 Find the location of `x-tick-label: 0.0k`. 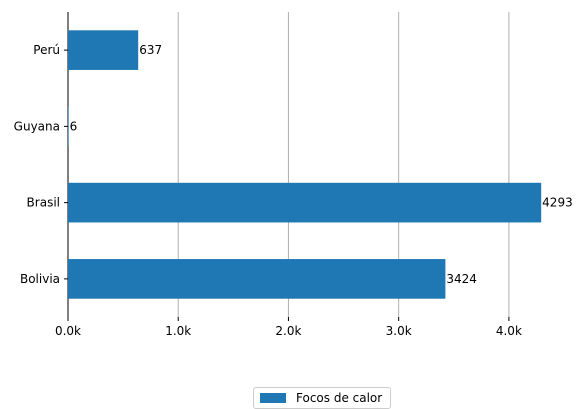

x-tick-label: 0.0k is located at coordinates (68, 331).